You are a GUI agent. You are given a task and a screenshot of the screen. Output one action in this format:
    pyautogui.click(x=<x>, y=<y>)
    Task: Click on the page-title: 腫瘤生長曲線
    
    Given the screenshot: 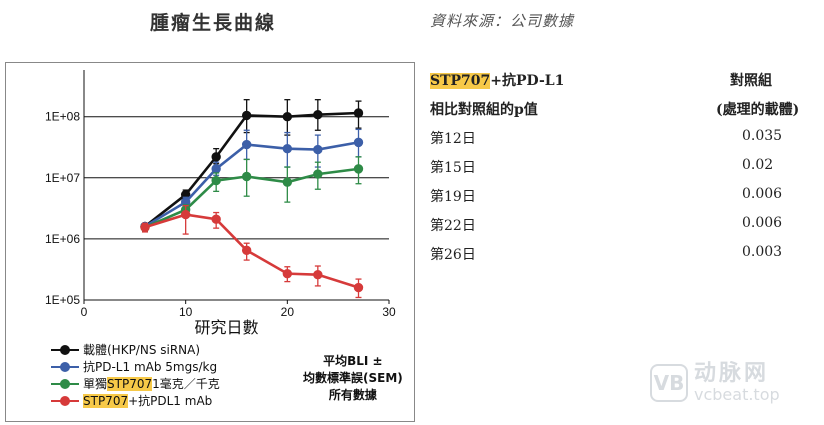 What is the action you would take?
    pyautogui.click(x=213, y=23)
    